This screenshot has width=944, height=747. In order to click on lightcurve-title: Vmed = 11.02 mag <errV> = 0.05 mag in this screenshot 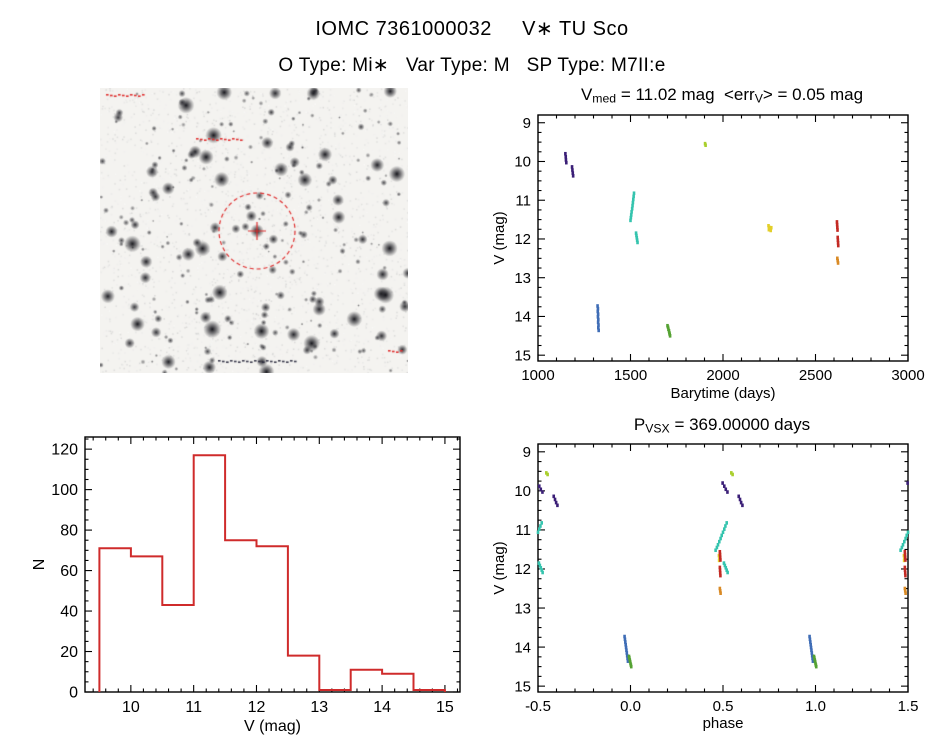, I will do `click(722, 95)`.